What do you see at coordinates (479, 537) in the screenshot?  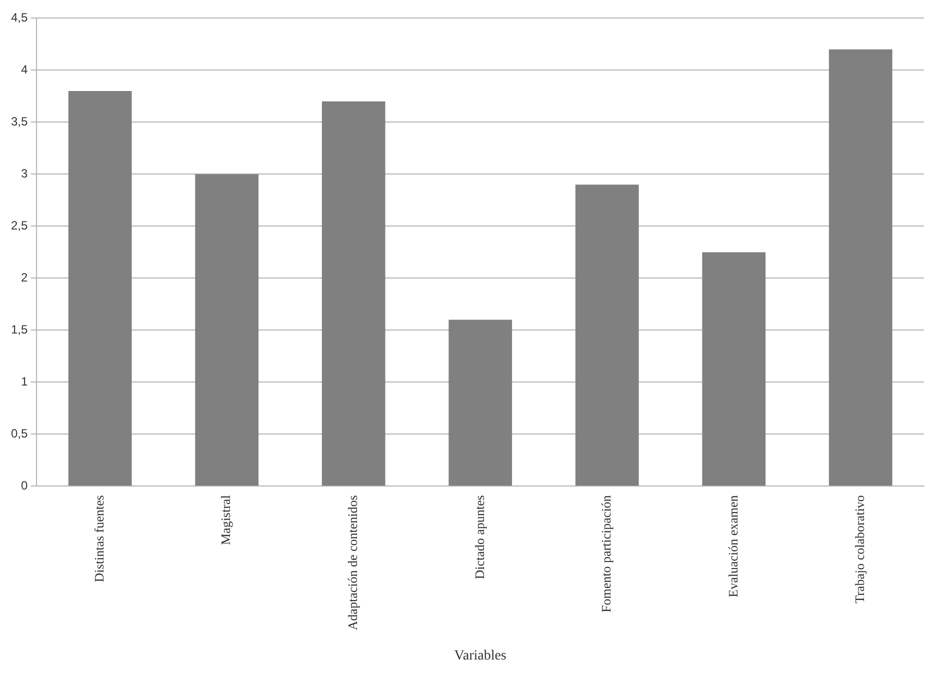 I see `x-tick-label: Dictado apuntes` at bounding box center [479, 537].